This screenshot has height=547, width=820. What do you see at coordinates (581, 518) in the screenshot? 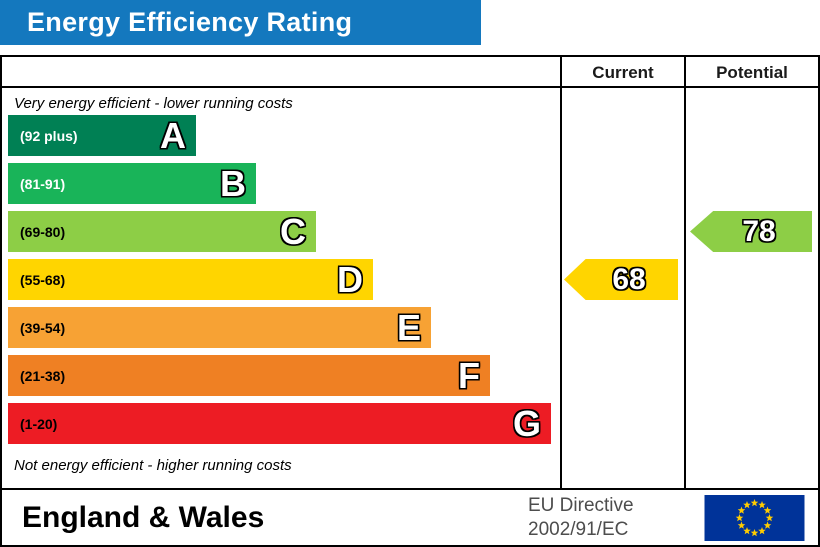
I see `eu-directive-label: EU Directive 2002/91/EC` at bounding box center [581, 518].